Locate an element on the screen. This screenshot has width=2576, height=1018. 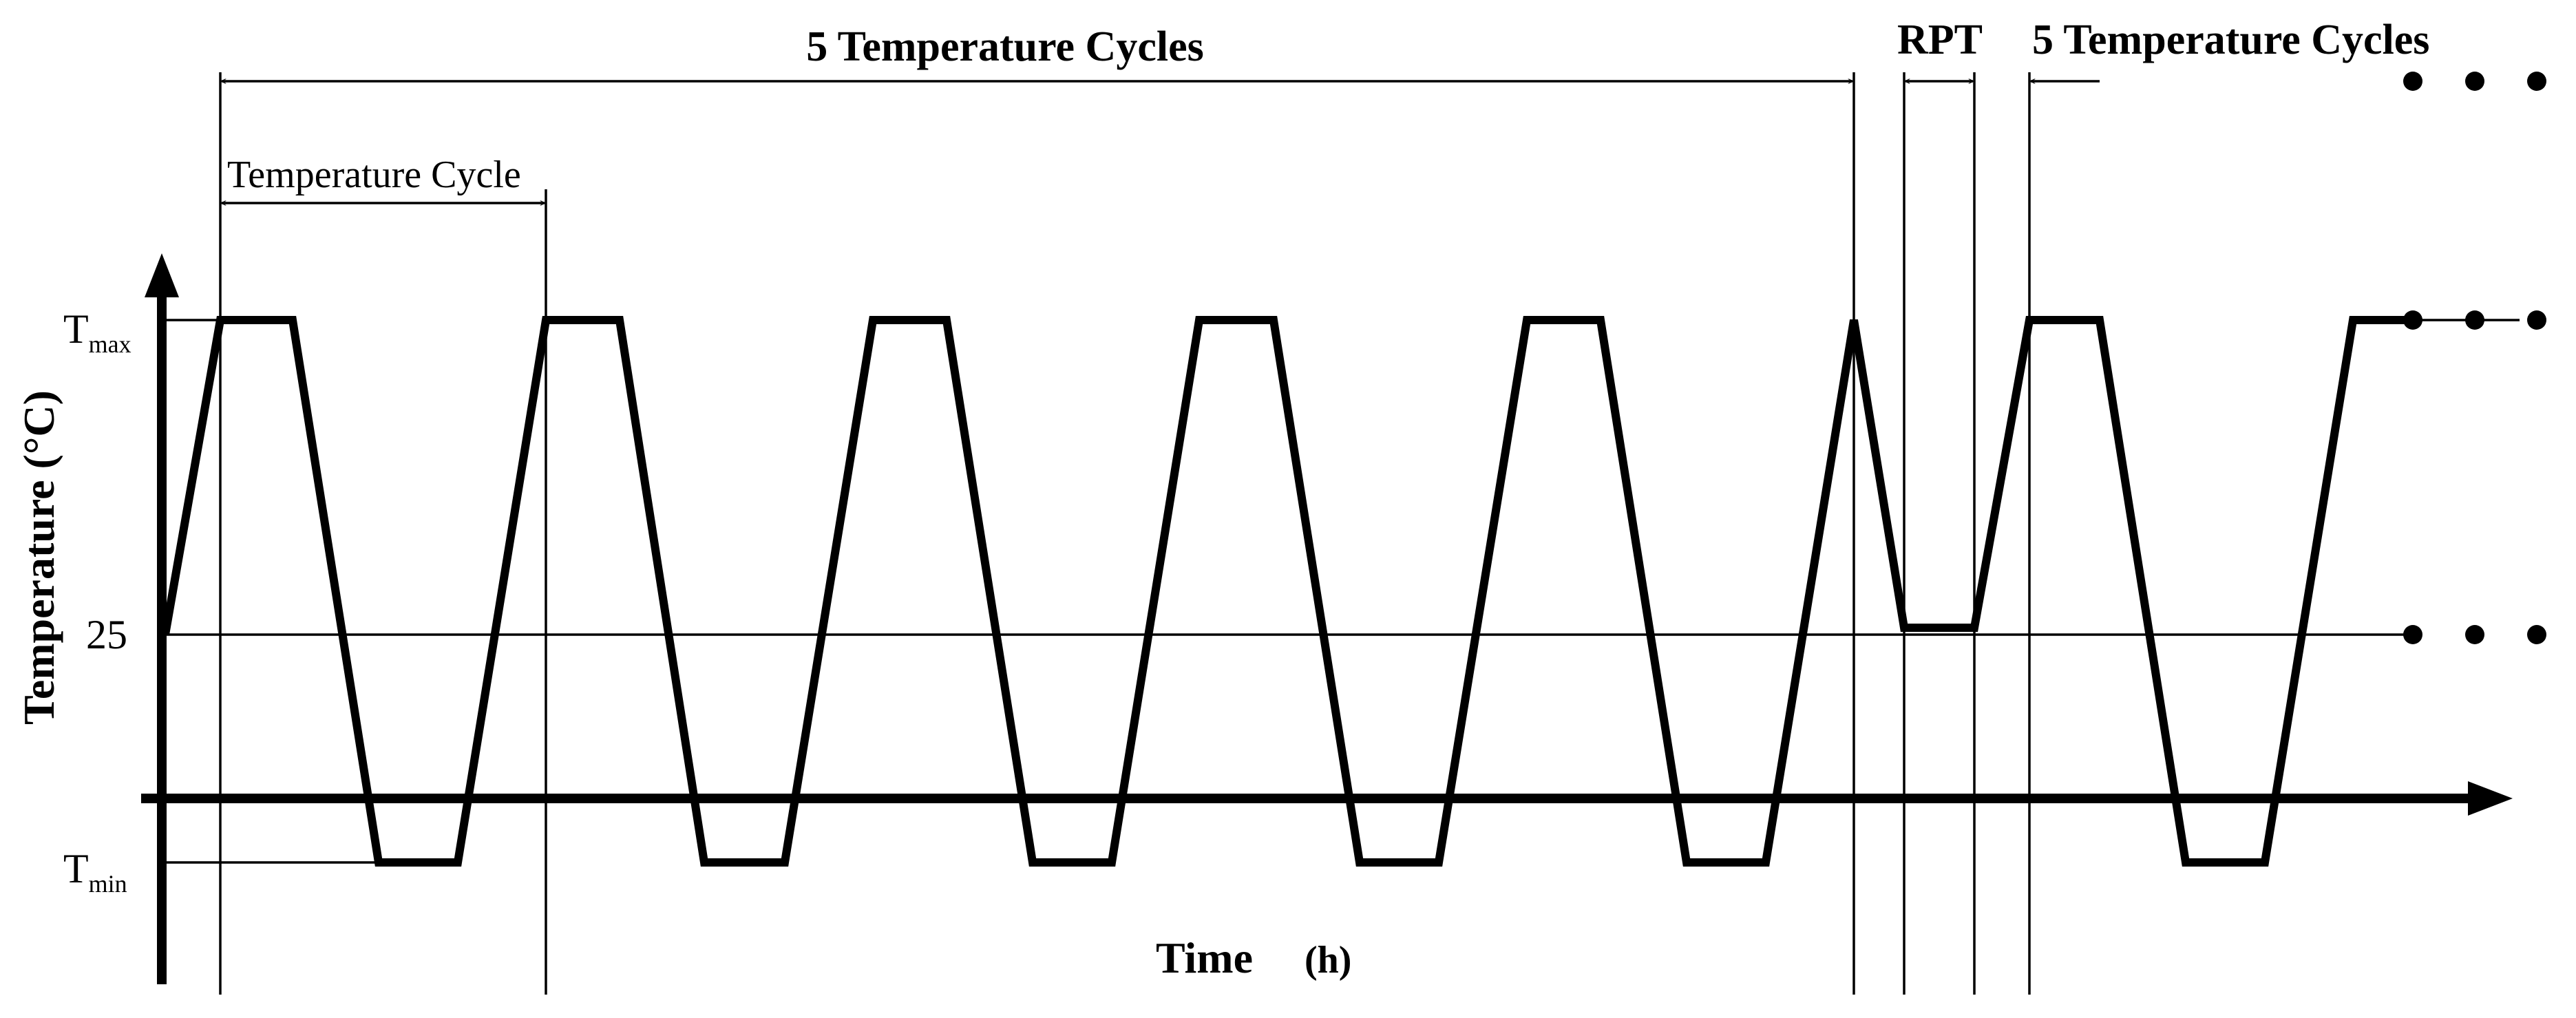
continuation-dots-top is located at coordinates (2475, 81).